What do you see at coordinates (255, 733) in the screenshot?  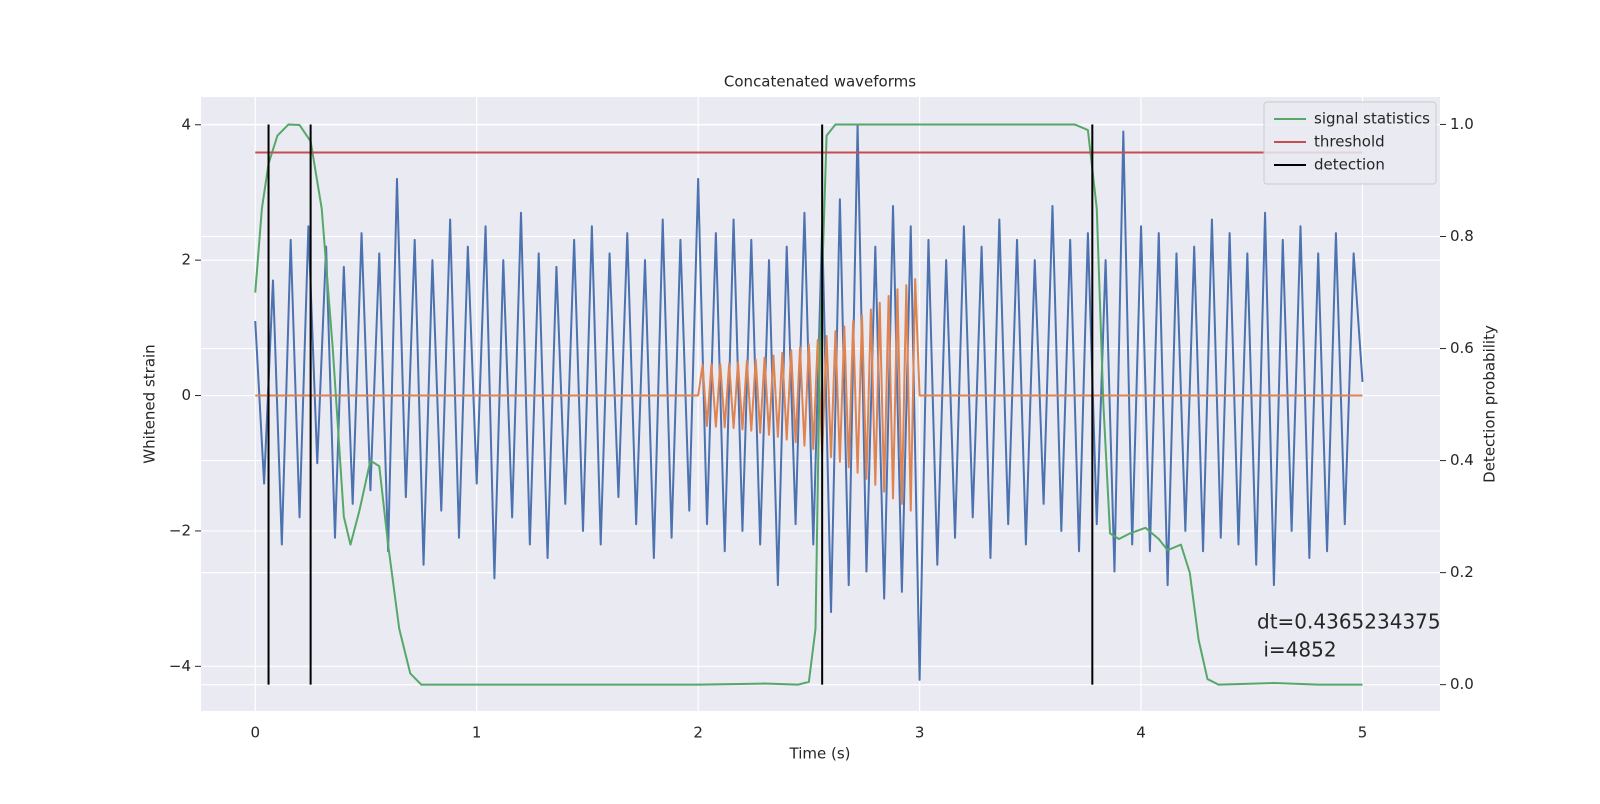 I see `x-tick-label: 0` at bounding box center [255, 733].